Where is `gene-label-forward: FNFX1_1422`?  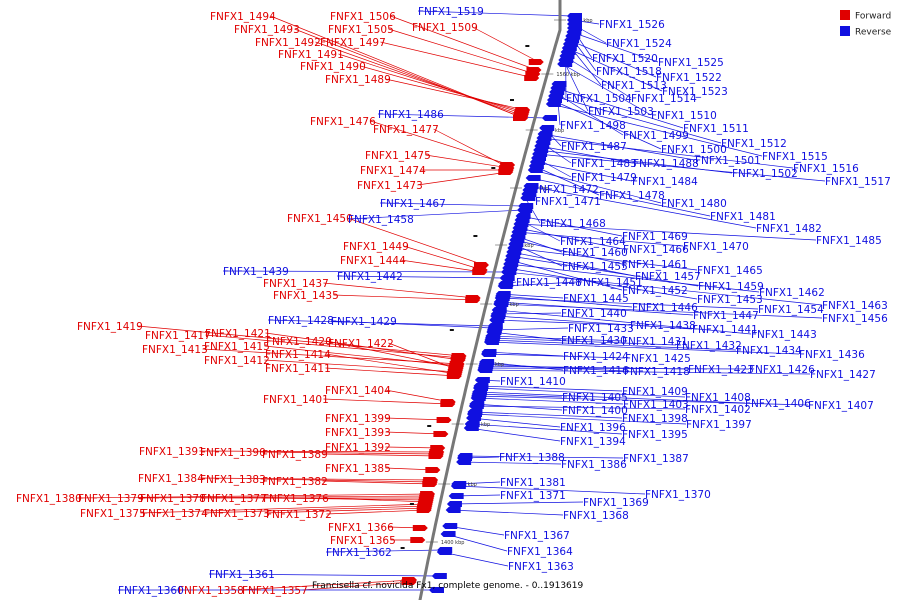 gene-label-forward: FNFX1_1422 is located at coordinates (361, 344).